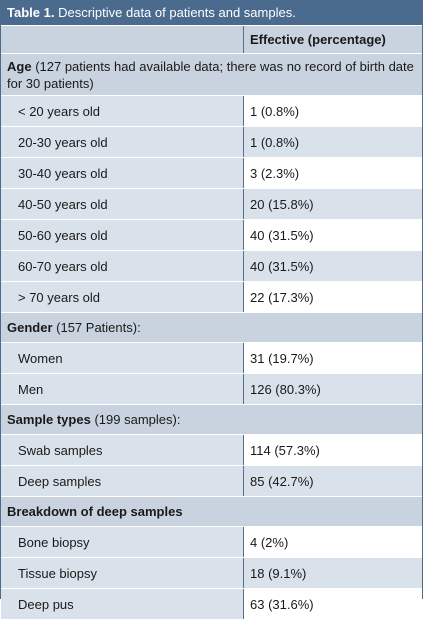 Image resolution: width=423 pixels, height=619 pixels. I want to click on table-row: 60-70 years old 40 (31.5%), so click(211, 265).